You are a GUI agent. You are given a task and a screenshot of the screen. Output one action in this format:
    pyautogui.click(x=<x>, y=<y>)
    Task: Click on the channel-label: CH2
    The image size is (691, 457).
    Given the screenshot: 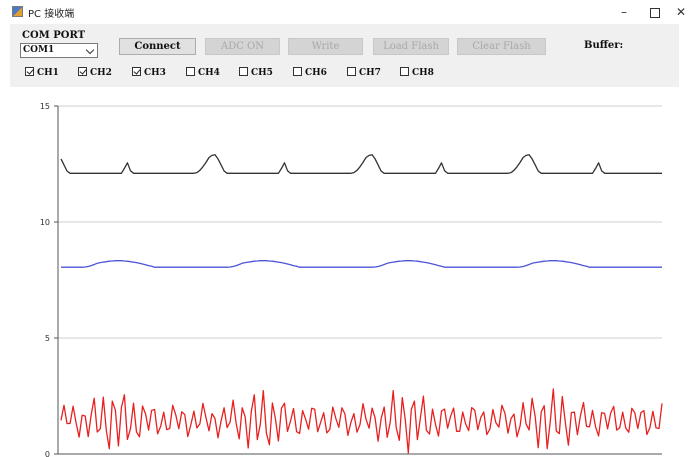 What is the action you would take?
    pyautogui.click(x=101, y=73)
    